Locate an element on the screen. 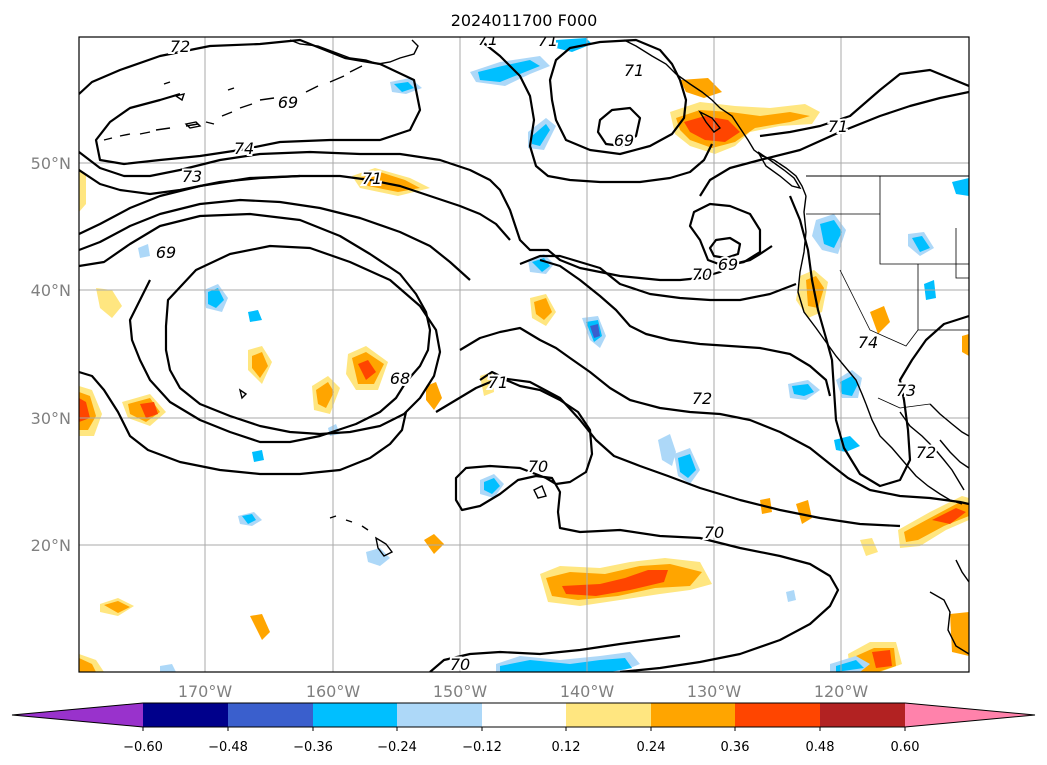  gulf-of-california is located at coordinates (932, 451).